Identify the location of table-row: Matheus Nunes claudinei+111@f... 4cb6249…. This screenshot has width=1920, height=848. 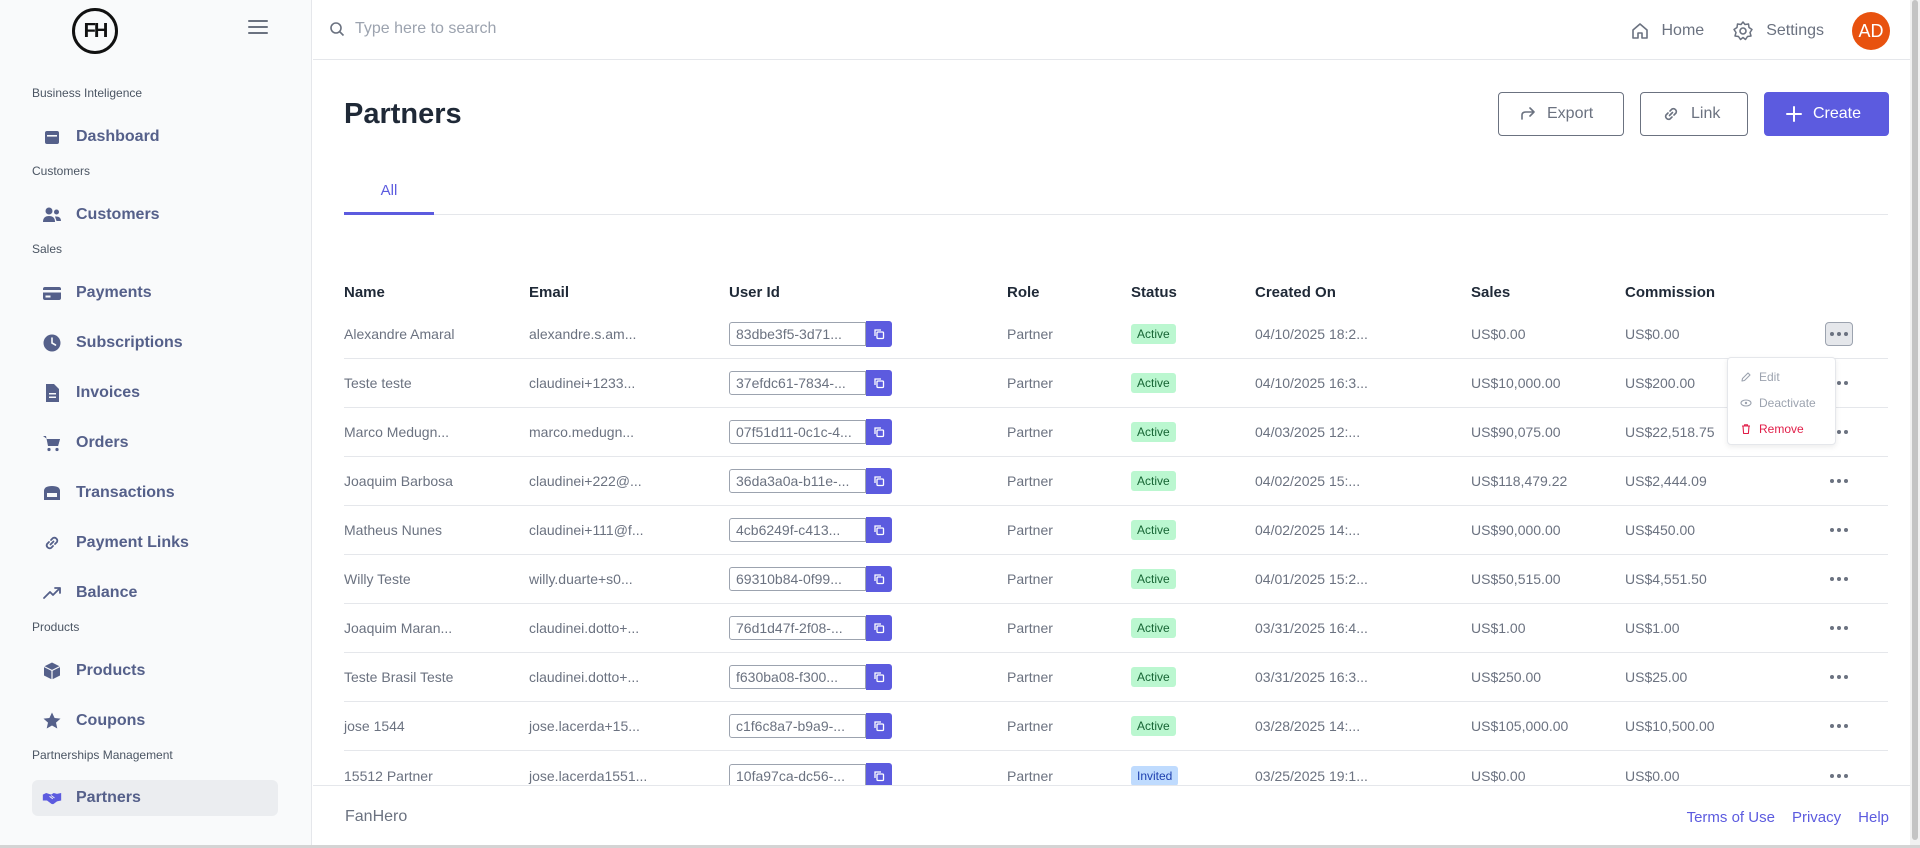
(1116, 530).